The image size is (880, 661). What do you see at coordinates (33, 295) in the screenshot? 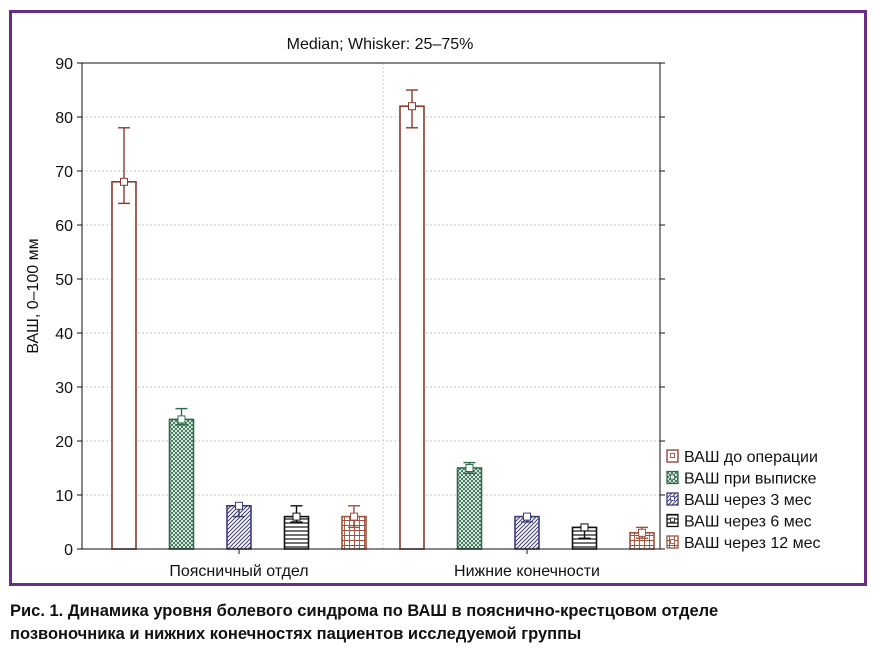
I see `y-axis-label: ВАШ, 0–100 мм` at bounding box center [33, 295].